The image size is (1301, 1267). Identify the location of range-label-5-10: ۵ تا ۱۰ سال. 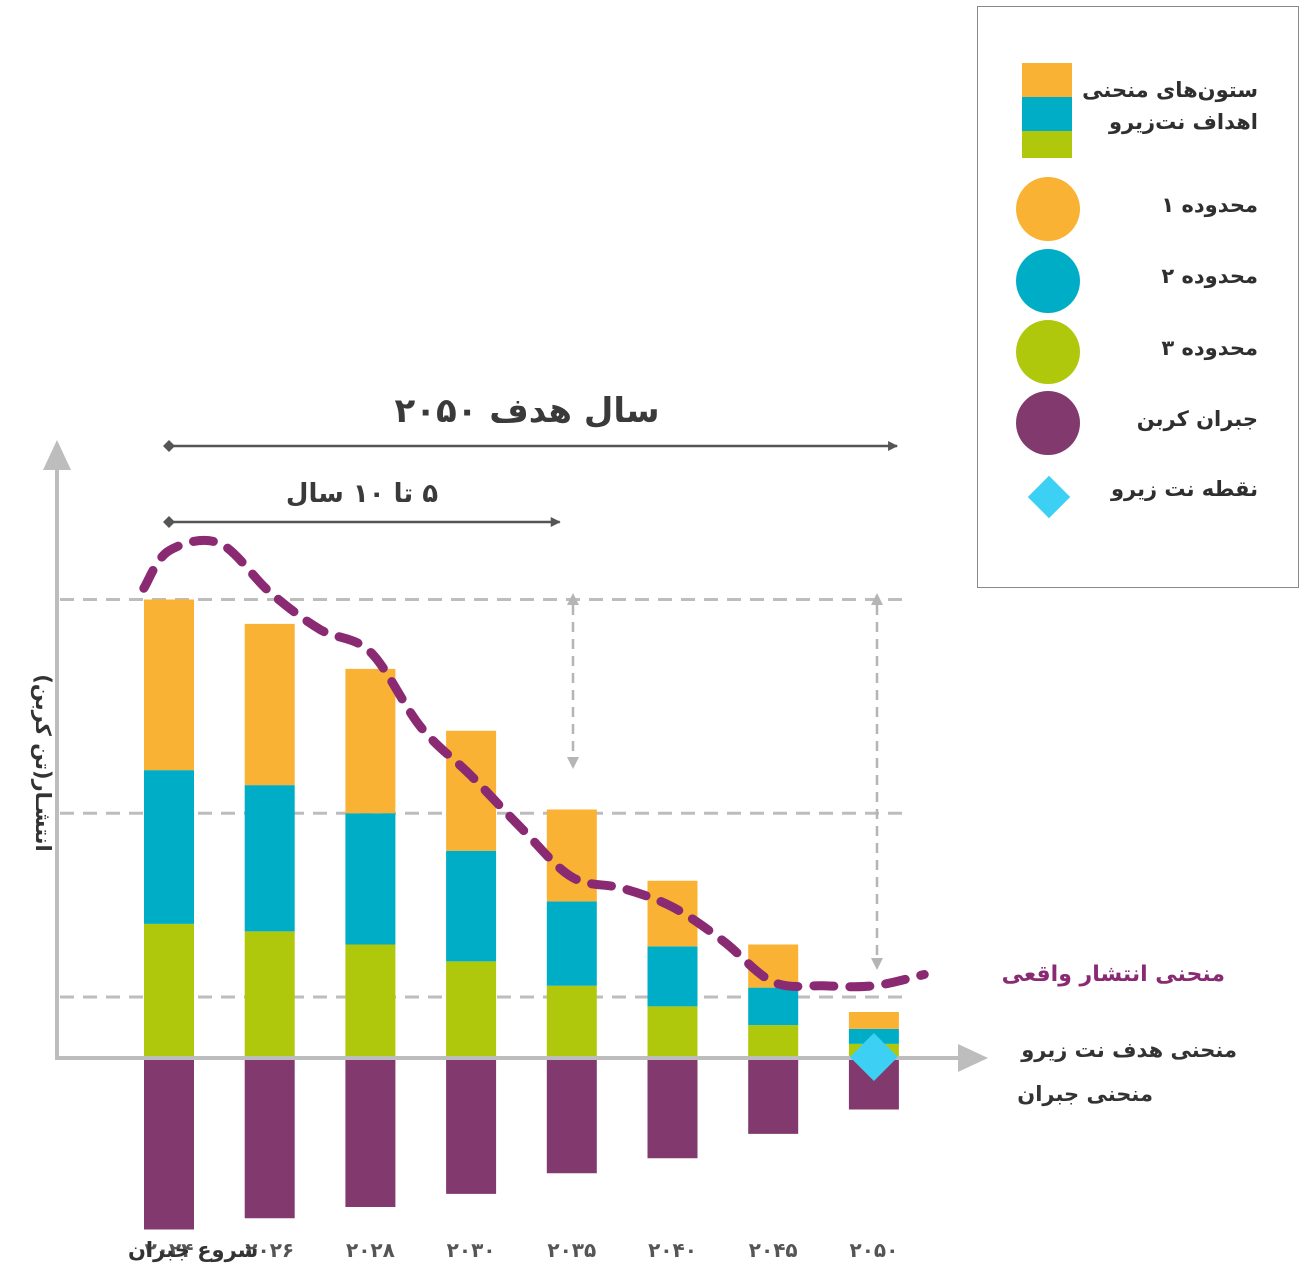
(362, 494).